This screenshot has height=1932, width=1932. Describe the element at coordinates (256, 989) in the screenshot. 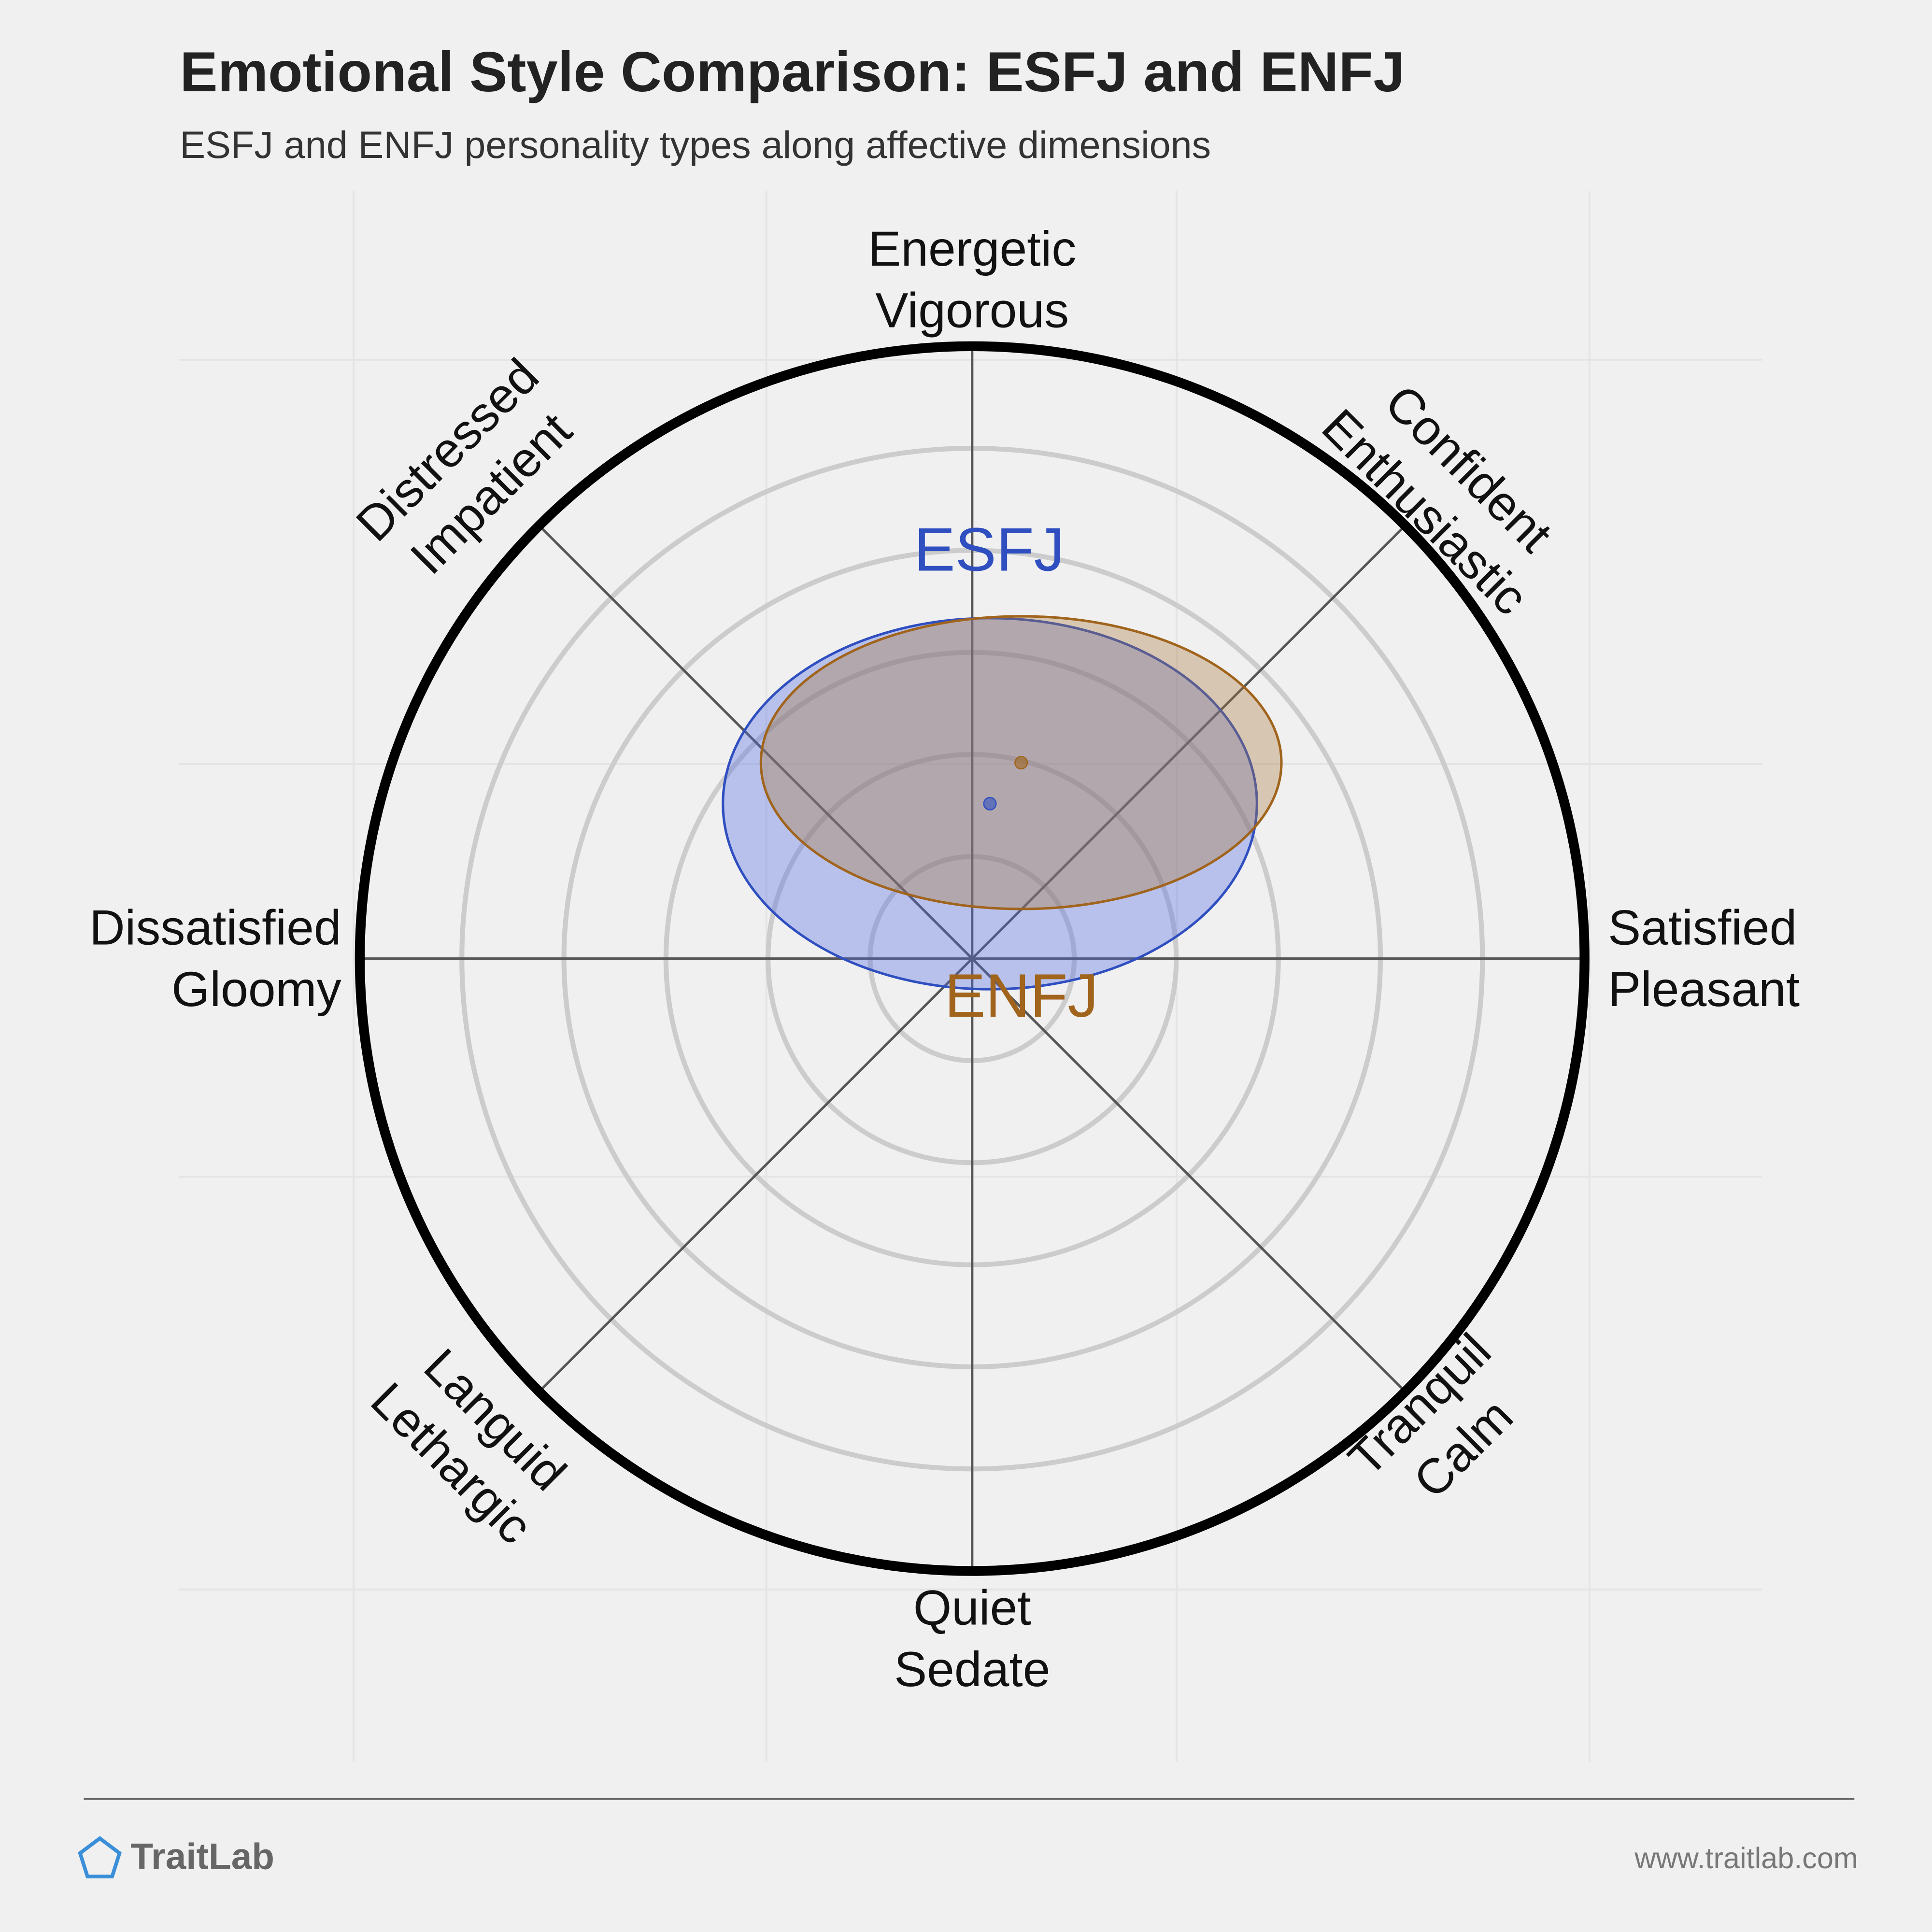

I see `axis-label-line: Gloomy` at that location.